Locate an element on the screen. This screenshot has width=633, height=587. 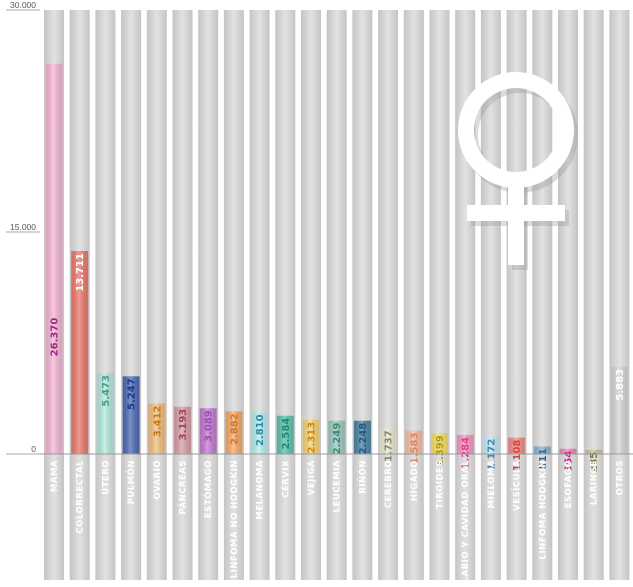
value-label: 1.284 is located at coordinates (466, 453).